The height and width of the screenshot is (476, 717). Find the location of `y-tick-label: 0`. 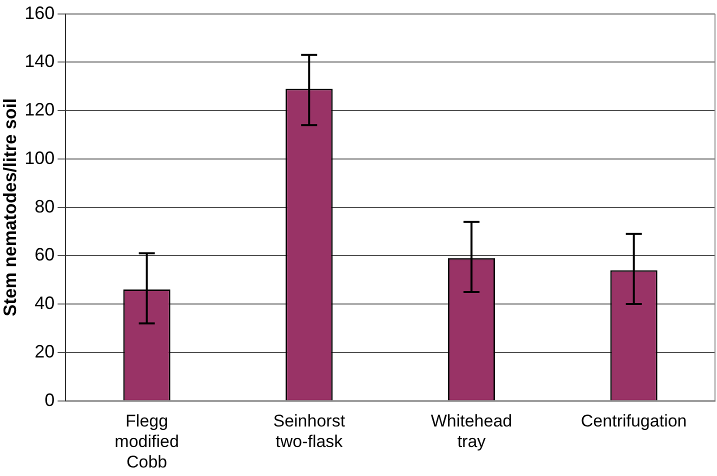

y-tick-label: 0 is located at coordinates (49, 400).